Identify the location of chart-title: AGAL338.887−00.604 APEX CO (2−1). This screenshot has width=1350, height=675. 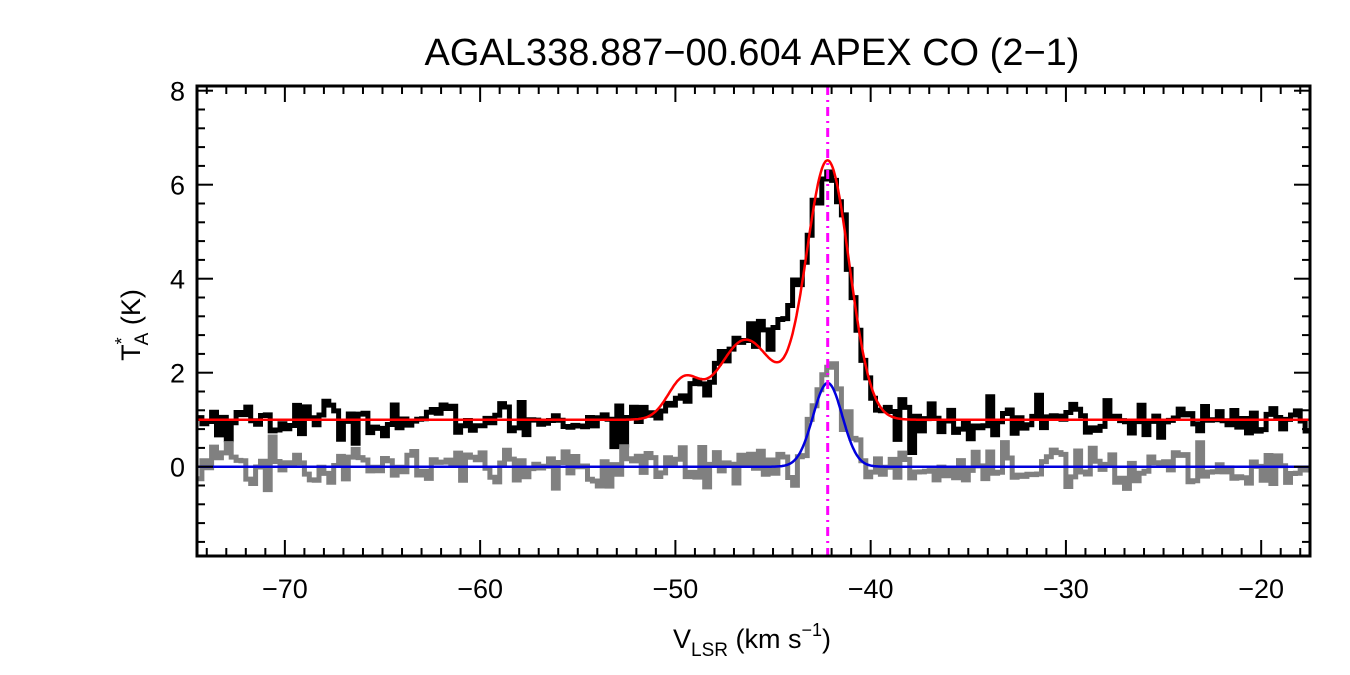
(752, 53).